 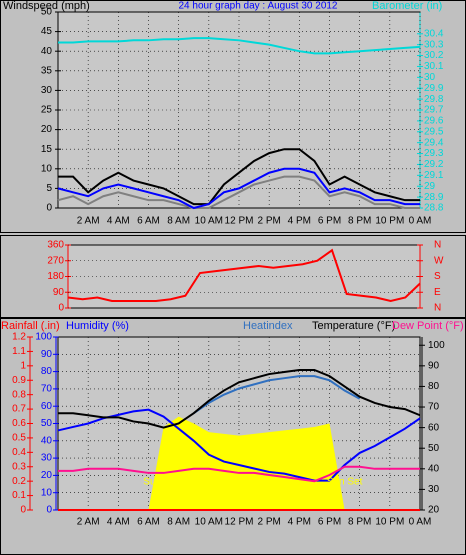 What do you see at coordinates (437, 276) in the screenshot?
I see `y2-tick-label: S` at bounding box center [437, 276].